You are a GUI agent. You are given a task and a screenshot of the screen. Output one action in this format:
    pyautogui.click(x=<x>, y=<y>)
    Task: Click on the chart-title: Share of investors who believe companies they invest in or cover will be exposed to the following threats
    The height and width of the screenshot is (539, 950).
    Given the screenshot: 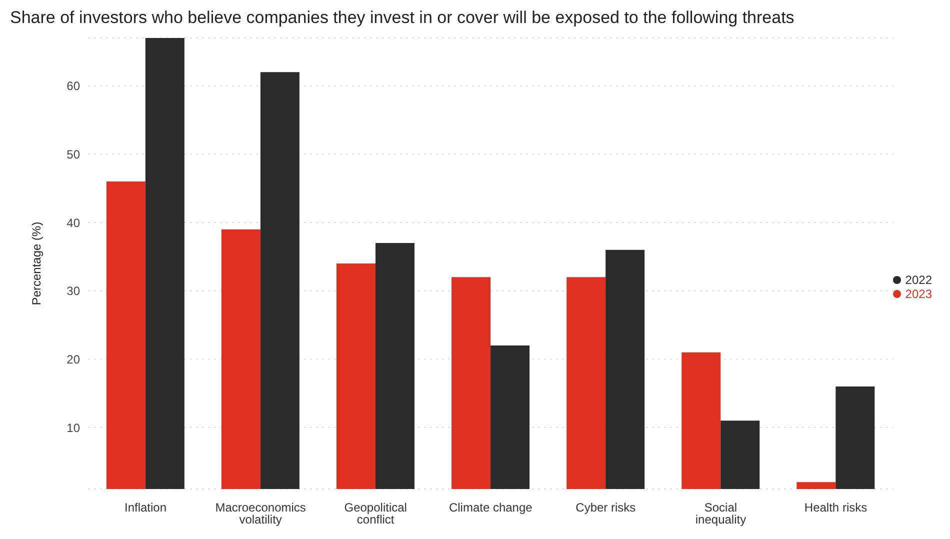 What is the action you would take?
    pyautogui.click(x=403, y=18)
    